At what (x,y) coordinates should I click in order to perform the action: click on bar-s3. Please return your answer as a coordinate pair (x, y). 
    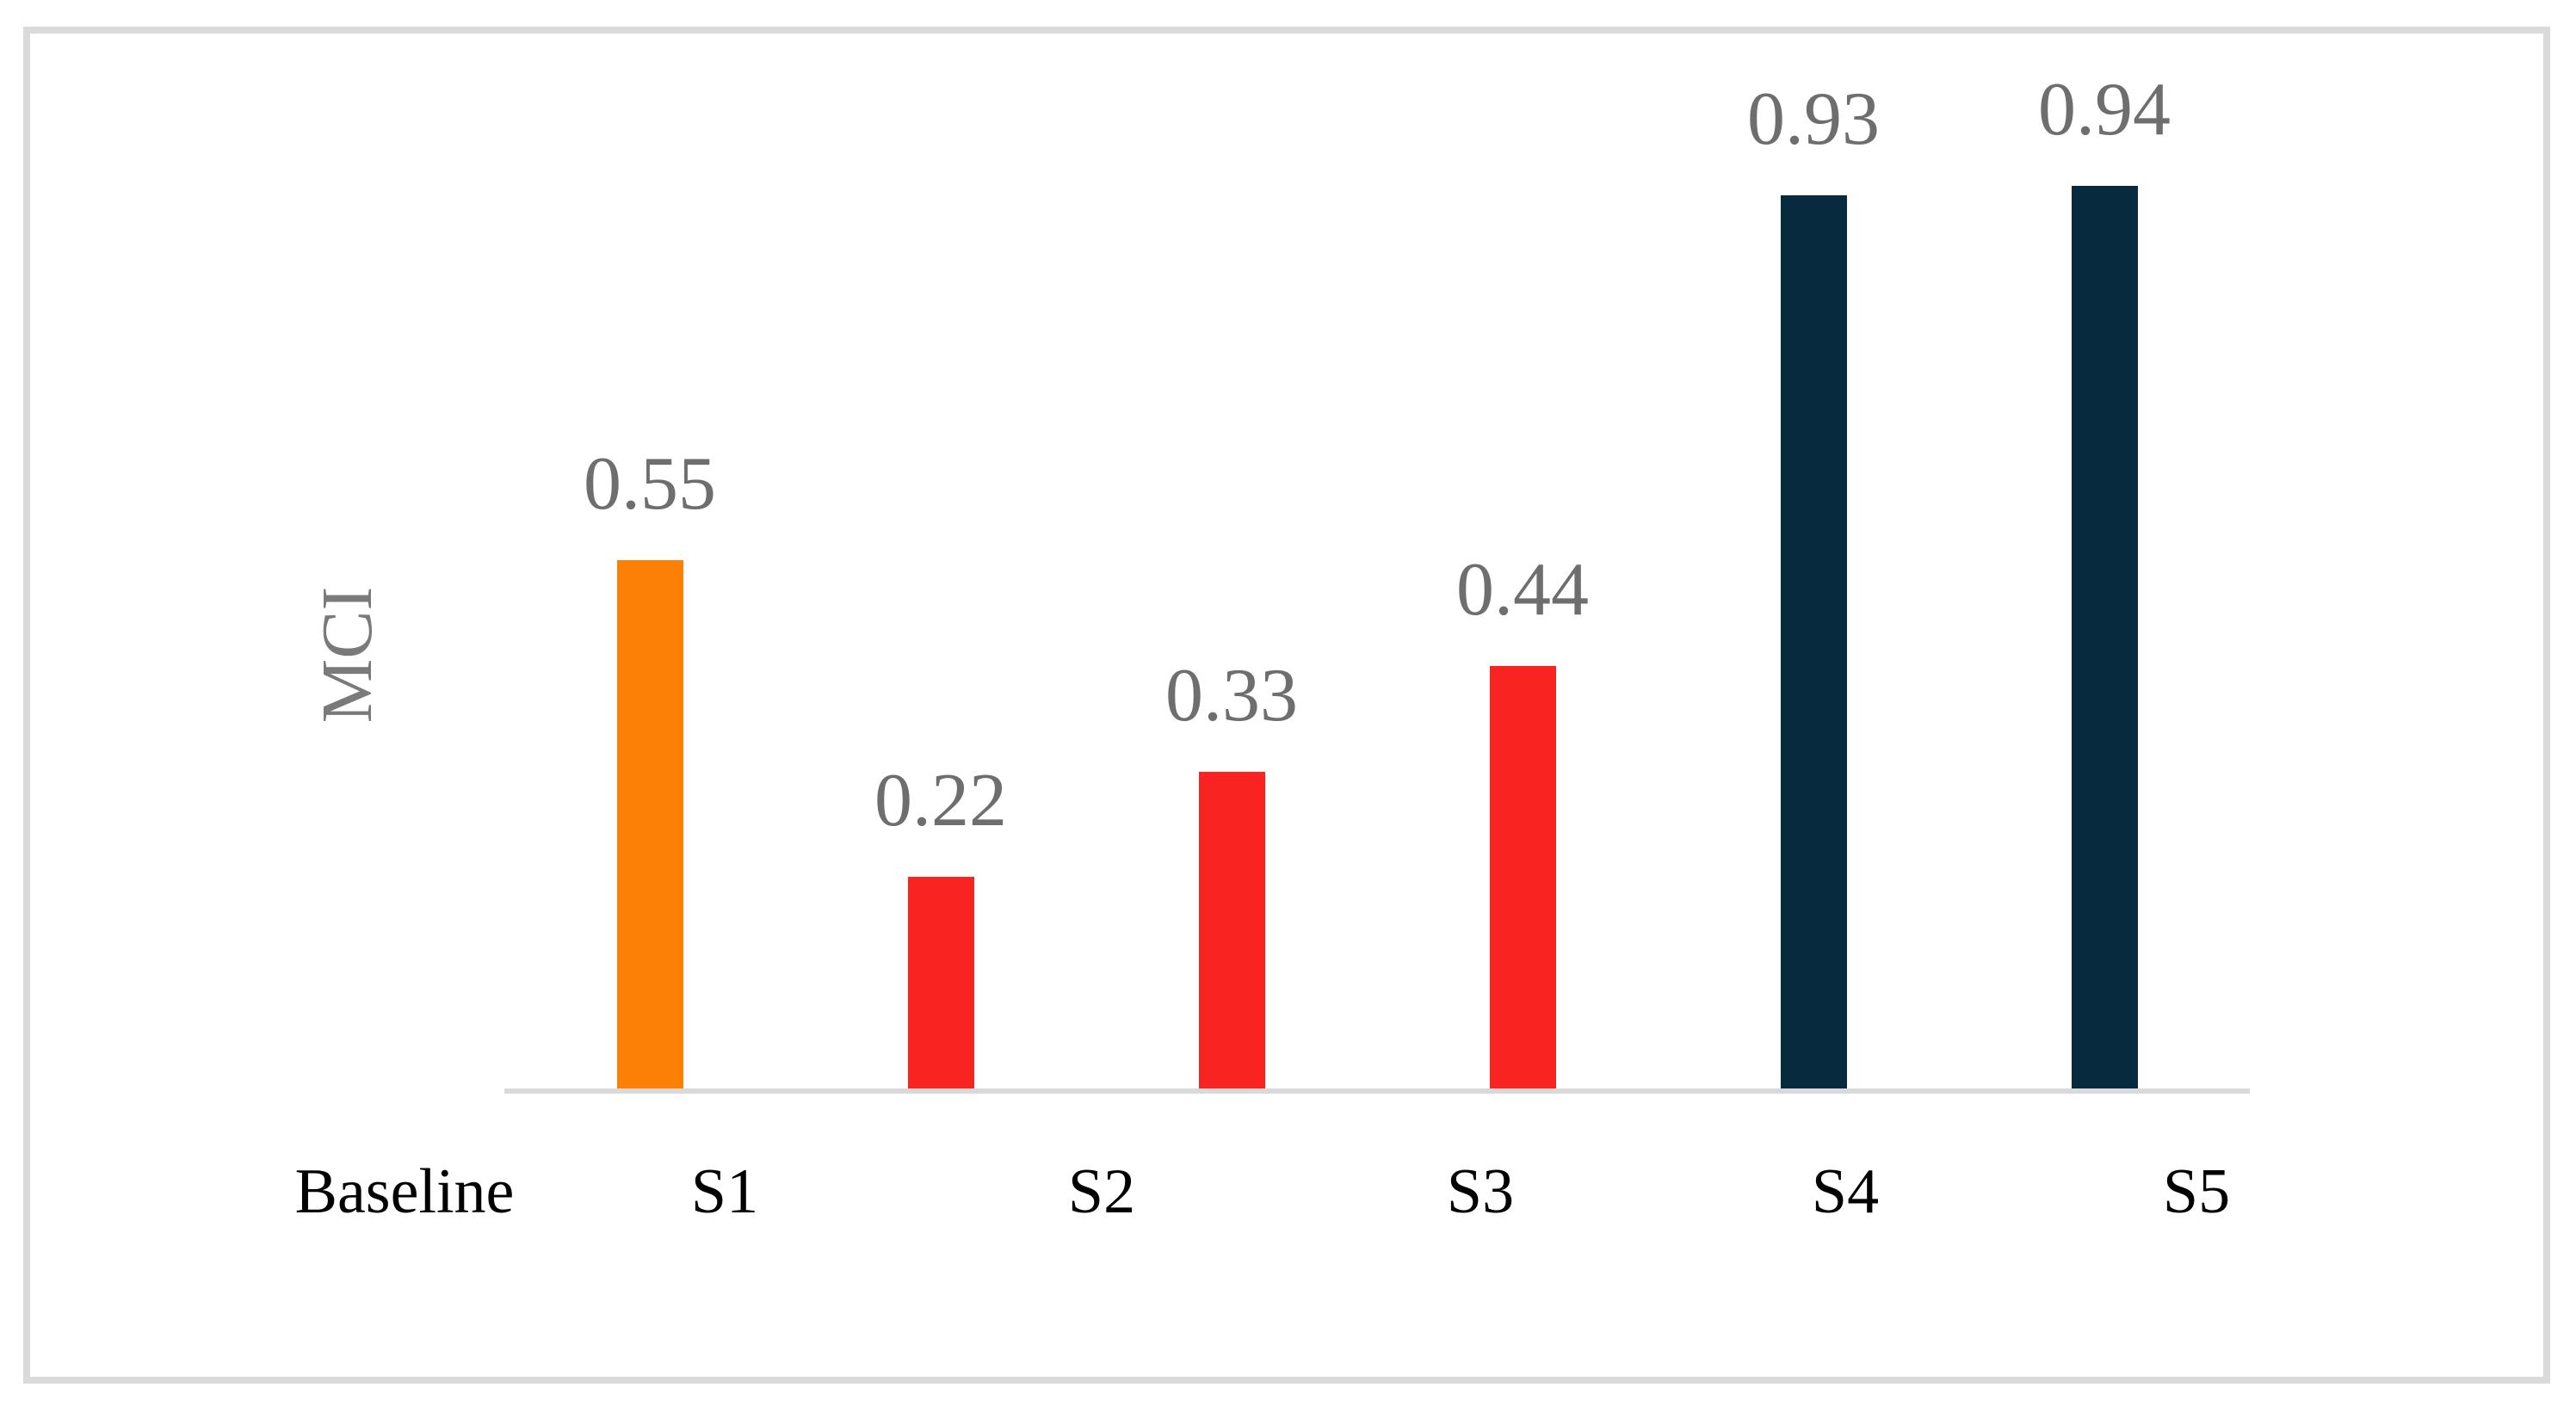
    Looking at the image, I should click on (1523, 877).